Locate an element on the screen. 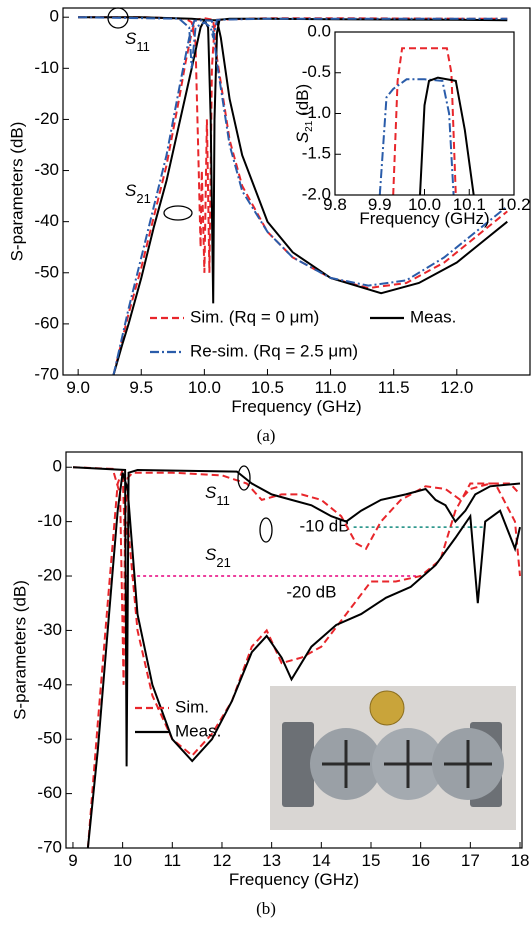 This screenshot has width=532, height=936. legend-label: Sim. is located at coordinates (192, 706).